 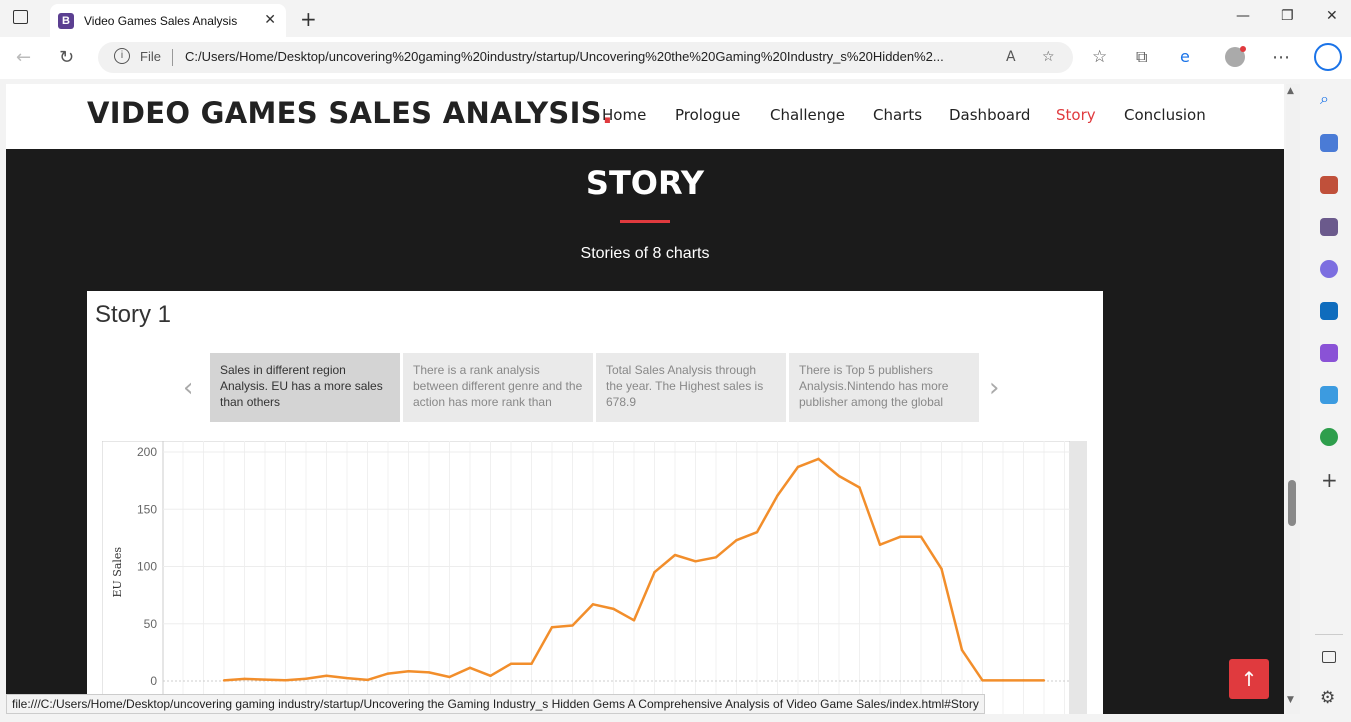 I want to click on favorites-icon: ☆, so click(x=1100, y=57).